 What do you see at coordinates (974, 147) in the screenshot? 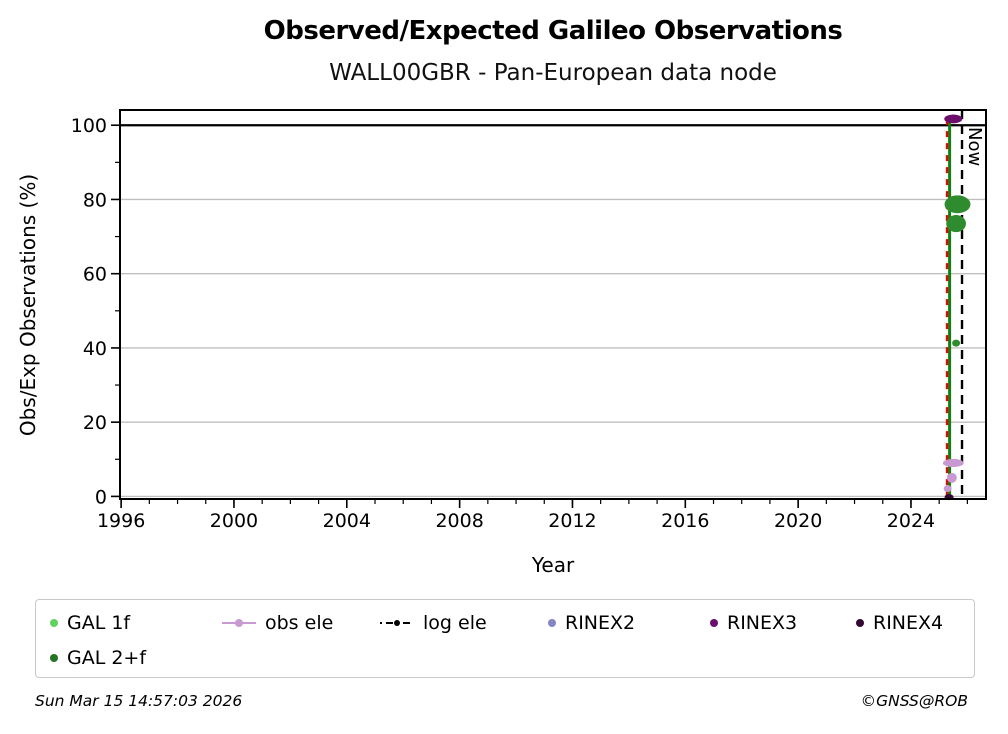
I see `now-annotation-label: Now` at bounding box center [974, 147].